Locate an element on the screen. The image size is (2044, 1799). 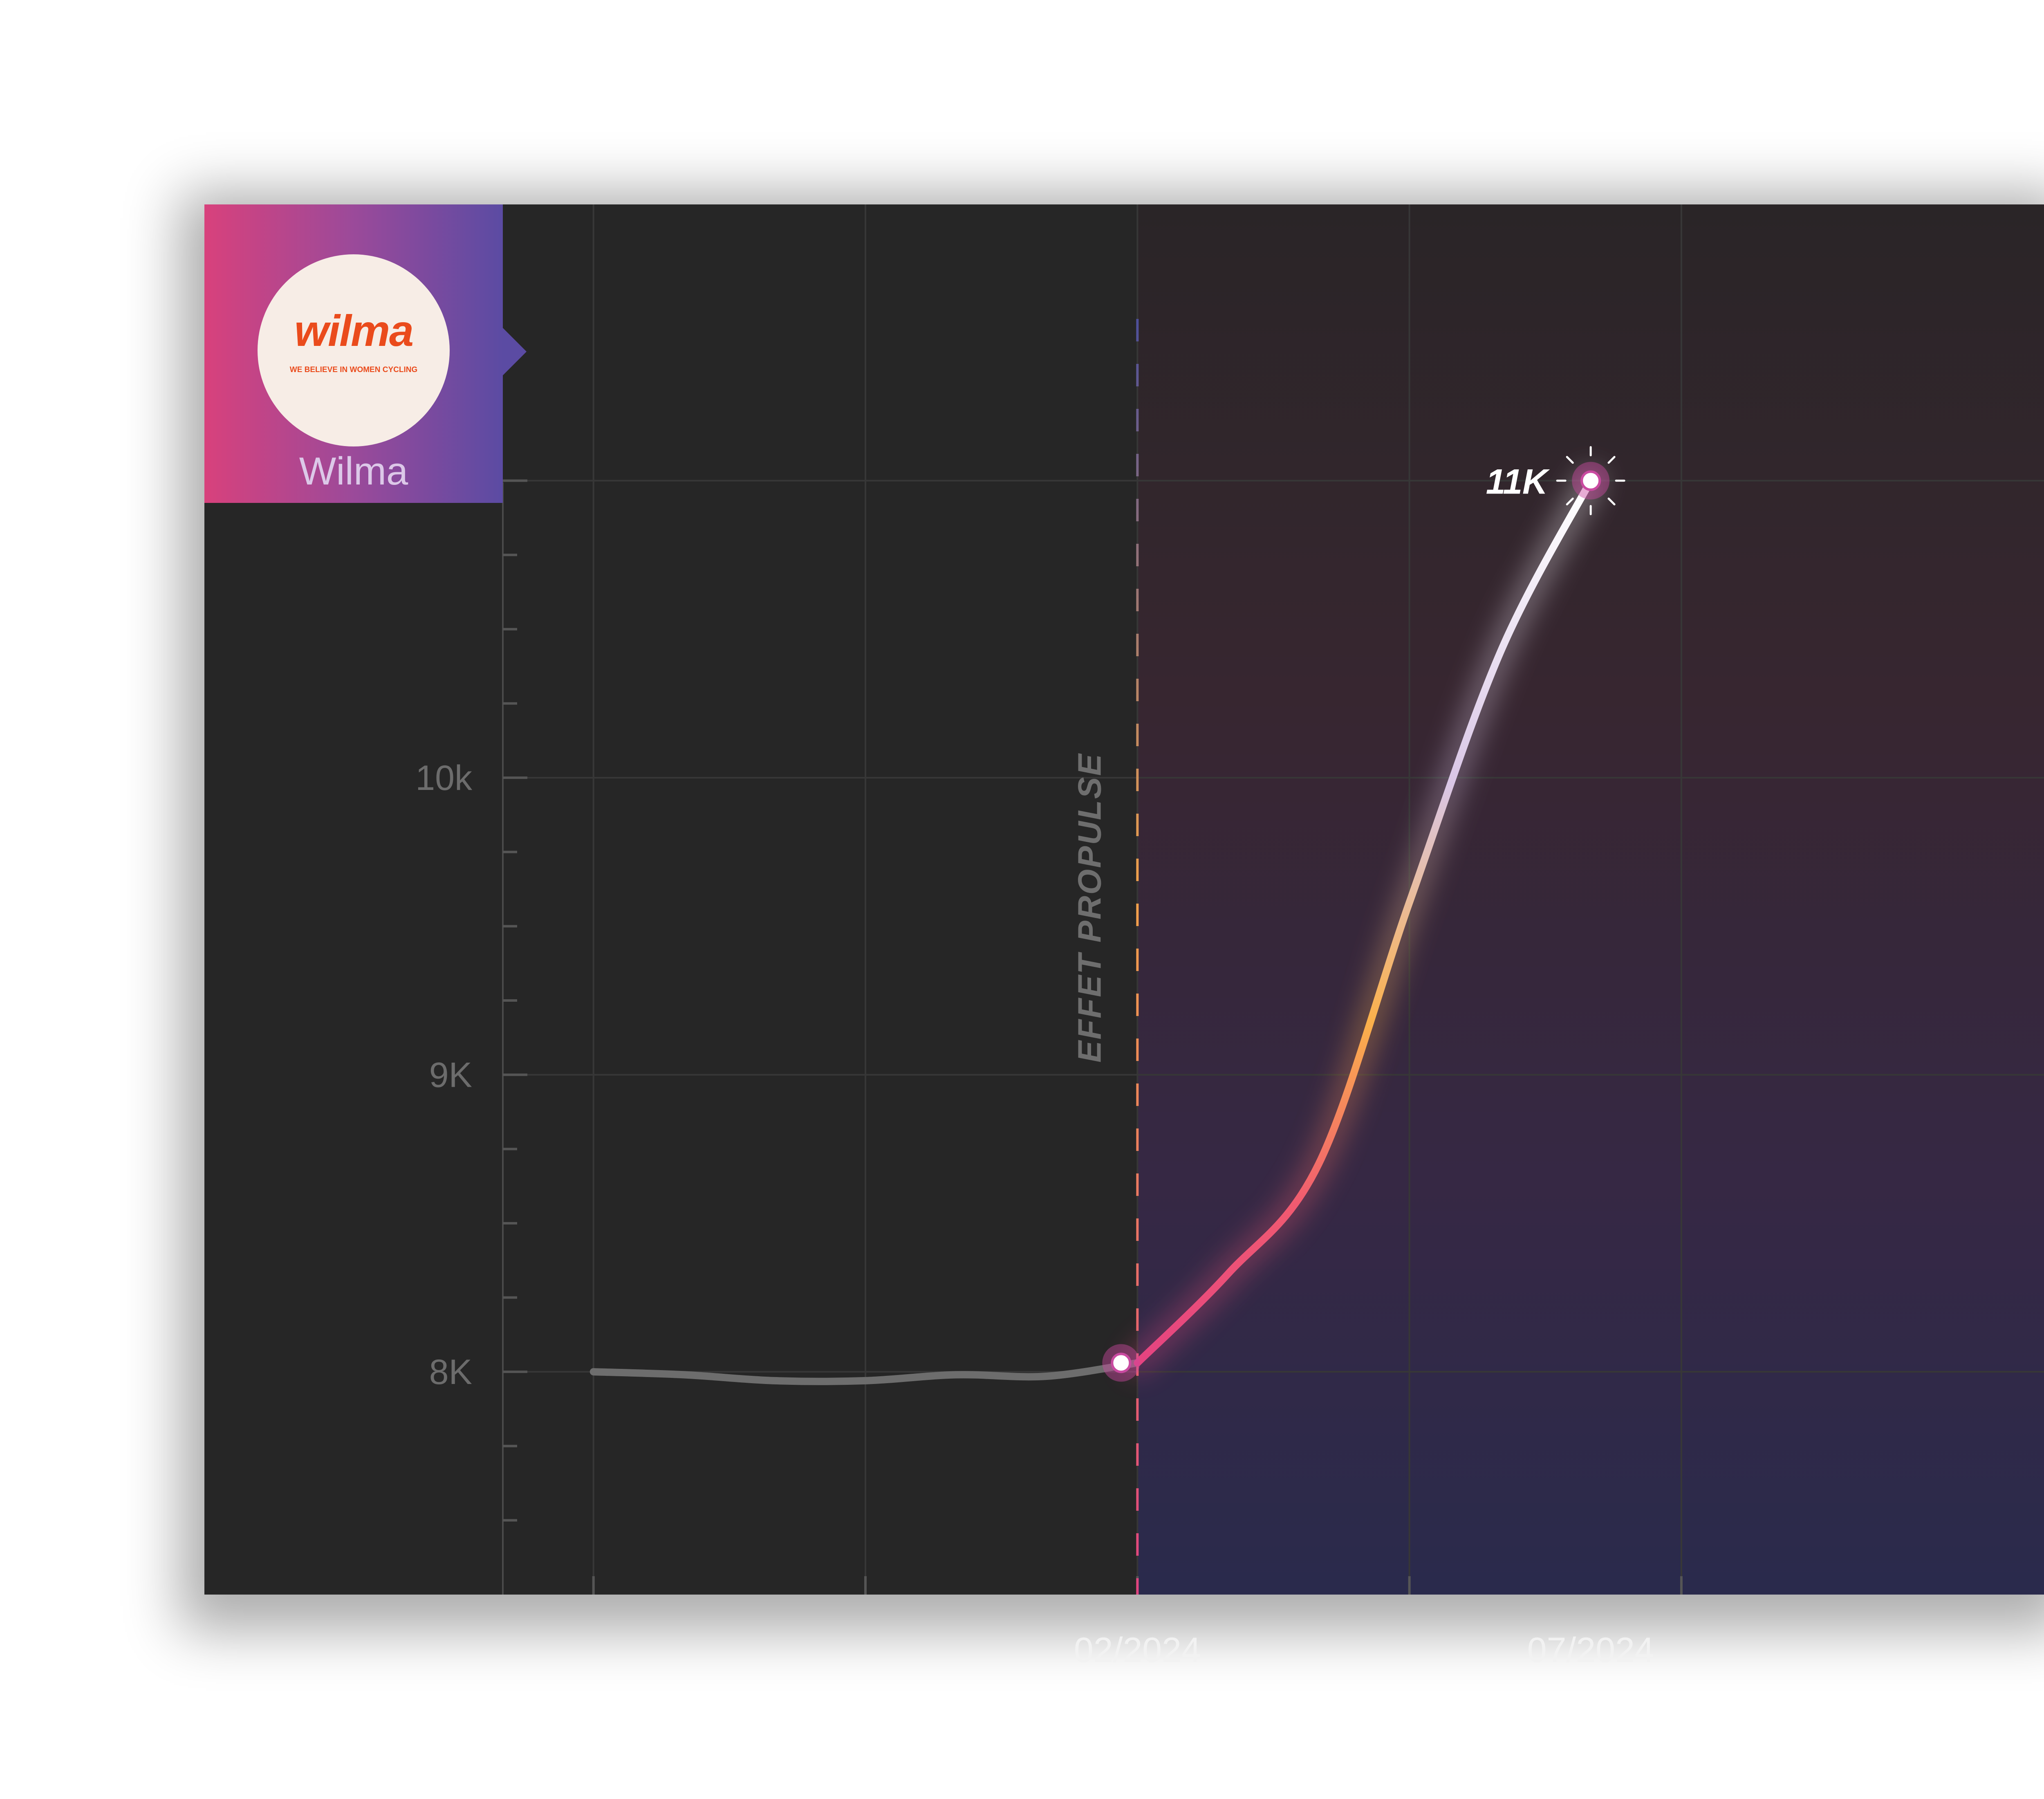
event-annotation: EFFET PROPULSE is located at coordinates (1089, 908).